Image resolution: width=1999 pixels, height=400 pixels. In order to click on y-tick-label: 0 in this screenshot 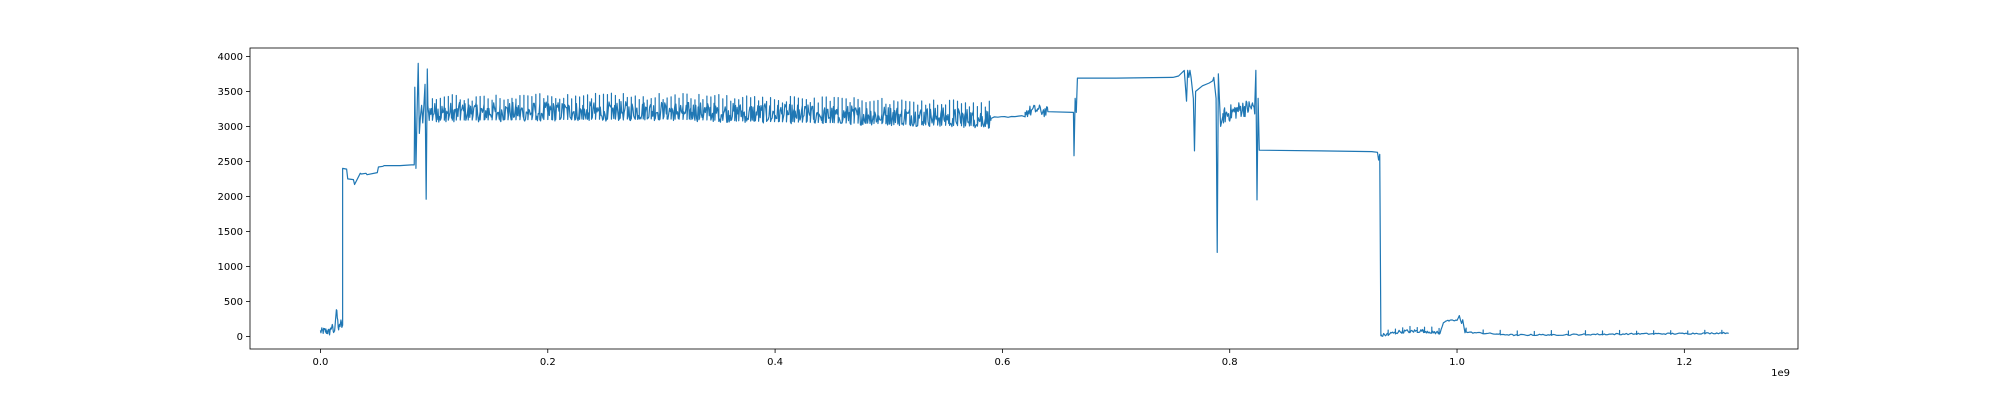, I will do `click(240, 337)`.